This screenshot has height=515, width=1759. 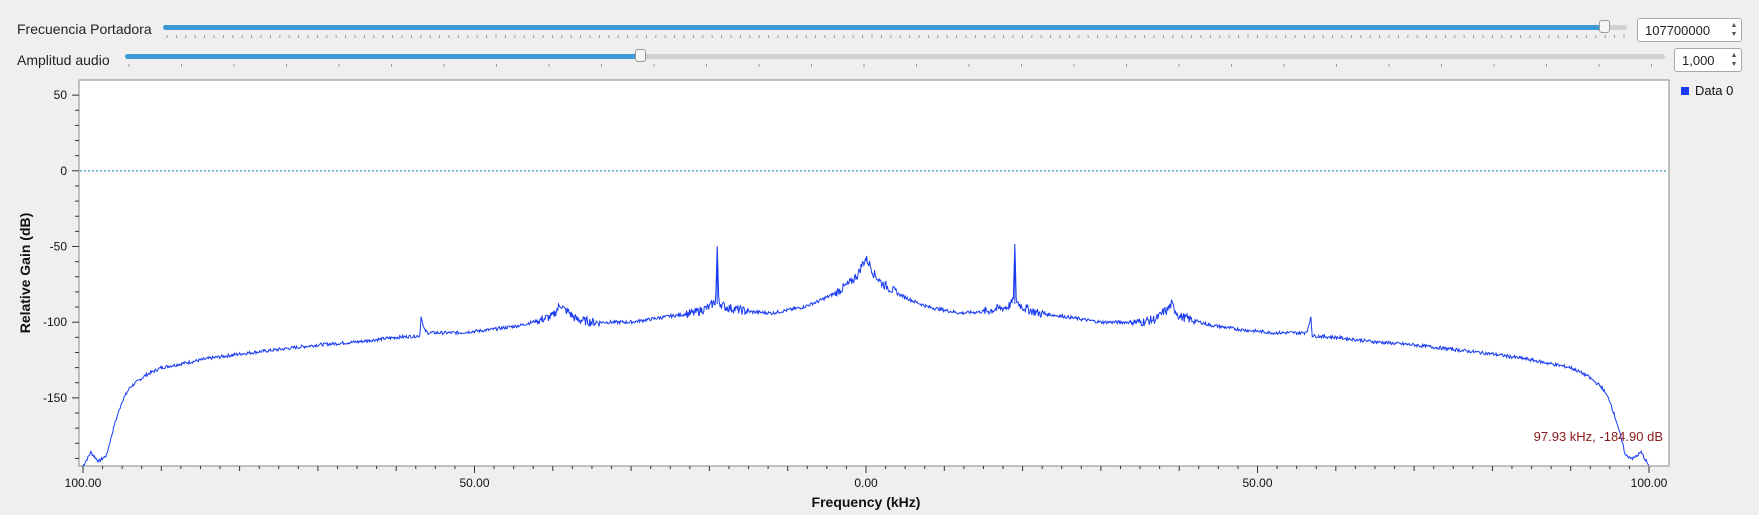 What do you see at coordinates (866, 483) in the screenshot?
I see `x-tick-label: 0.00` at bounding box center [866, 483].